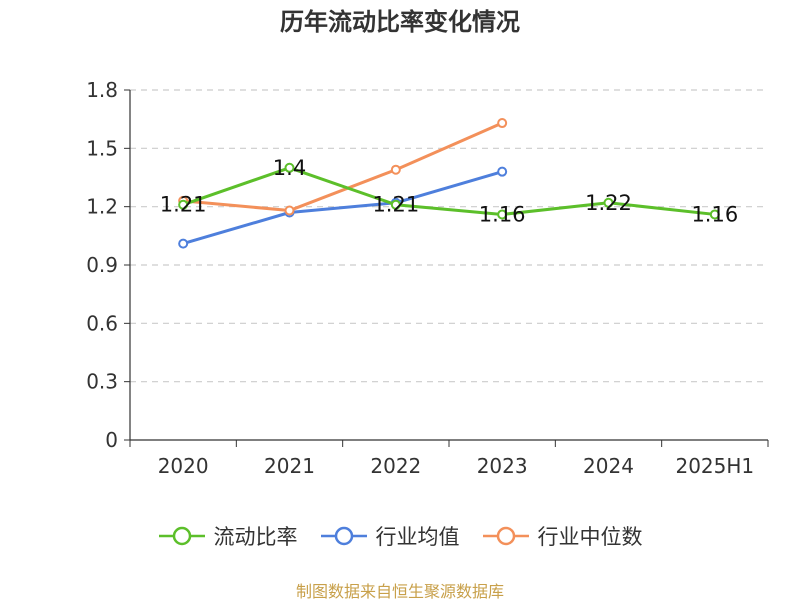 The image size is (800, 602). What do you see at coordinates (102, 323) in the screenshot?
I see `y-tick-label: 0.6` at bounding box center [102, 323].